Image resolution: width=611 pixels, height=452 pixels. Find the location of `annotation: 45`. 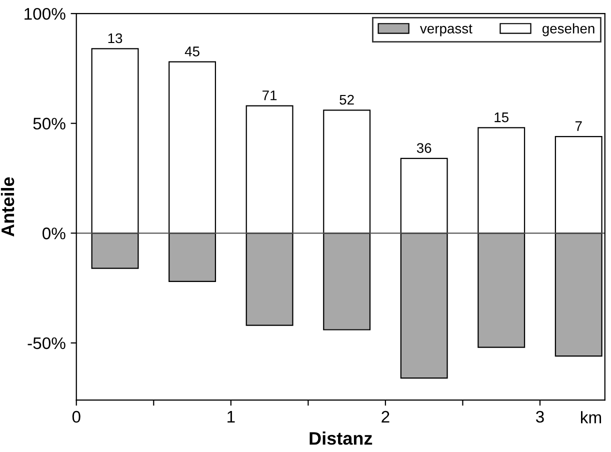

annotation: 45 is located at coordinates (192, 51).